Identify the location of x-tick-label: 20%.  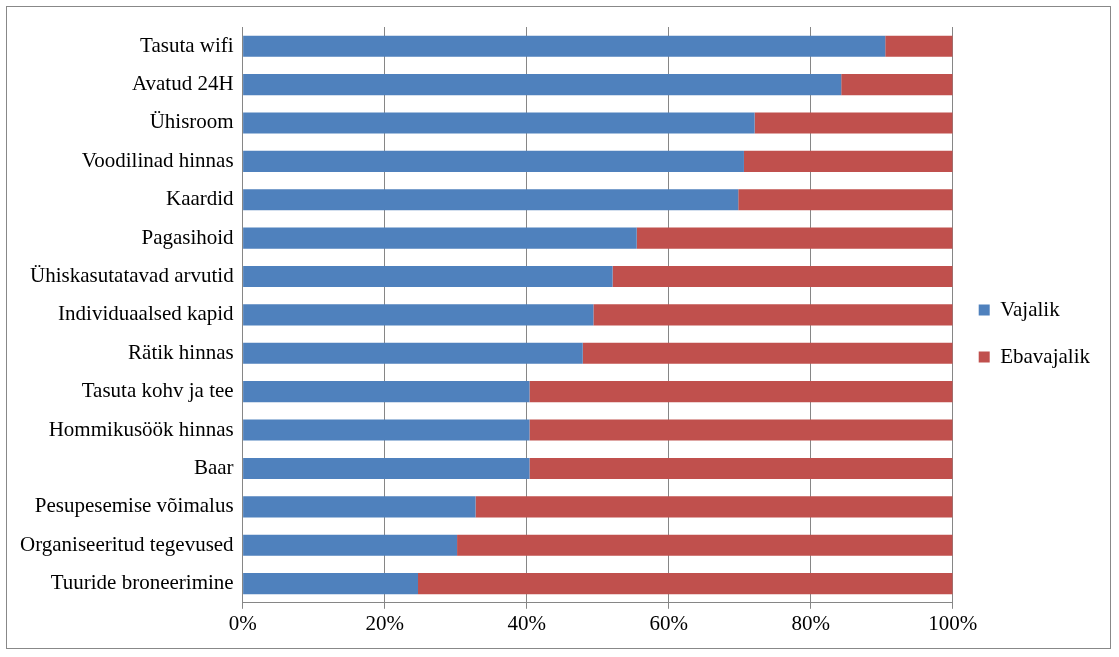
(384, 622).